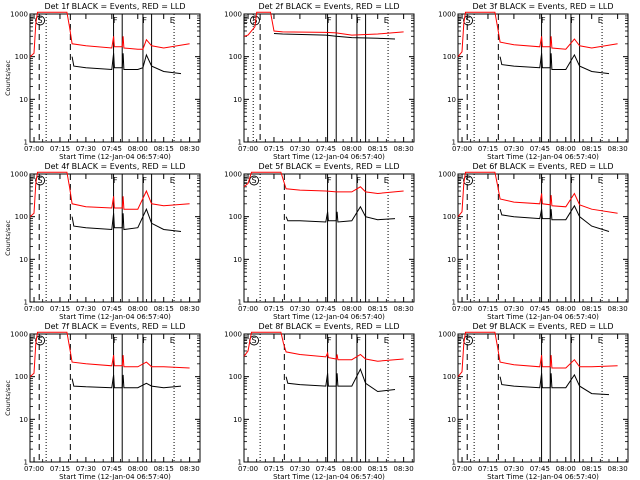 The height and width of the screenshot is (480, 640). I want to click on panel-title: Det 1f BLACK = Events, RED = LLD, so click(114, 6).